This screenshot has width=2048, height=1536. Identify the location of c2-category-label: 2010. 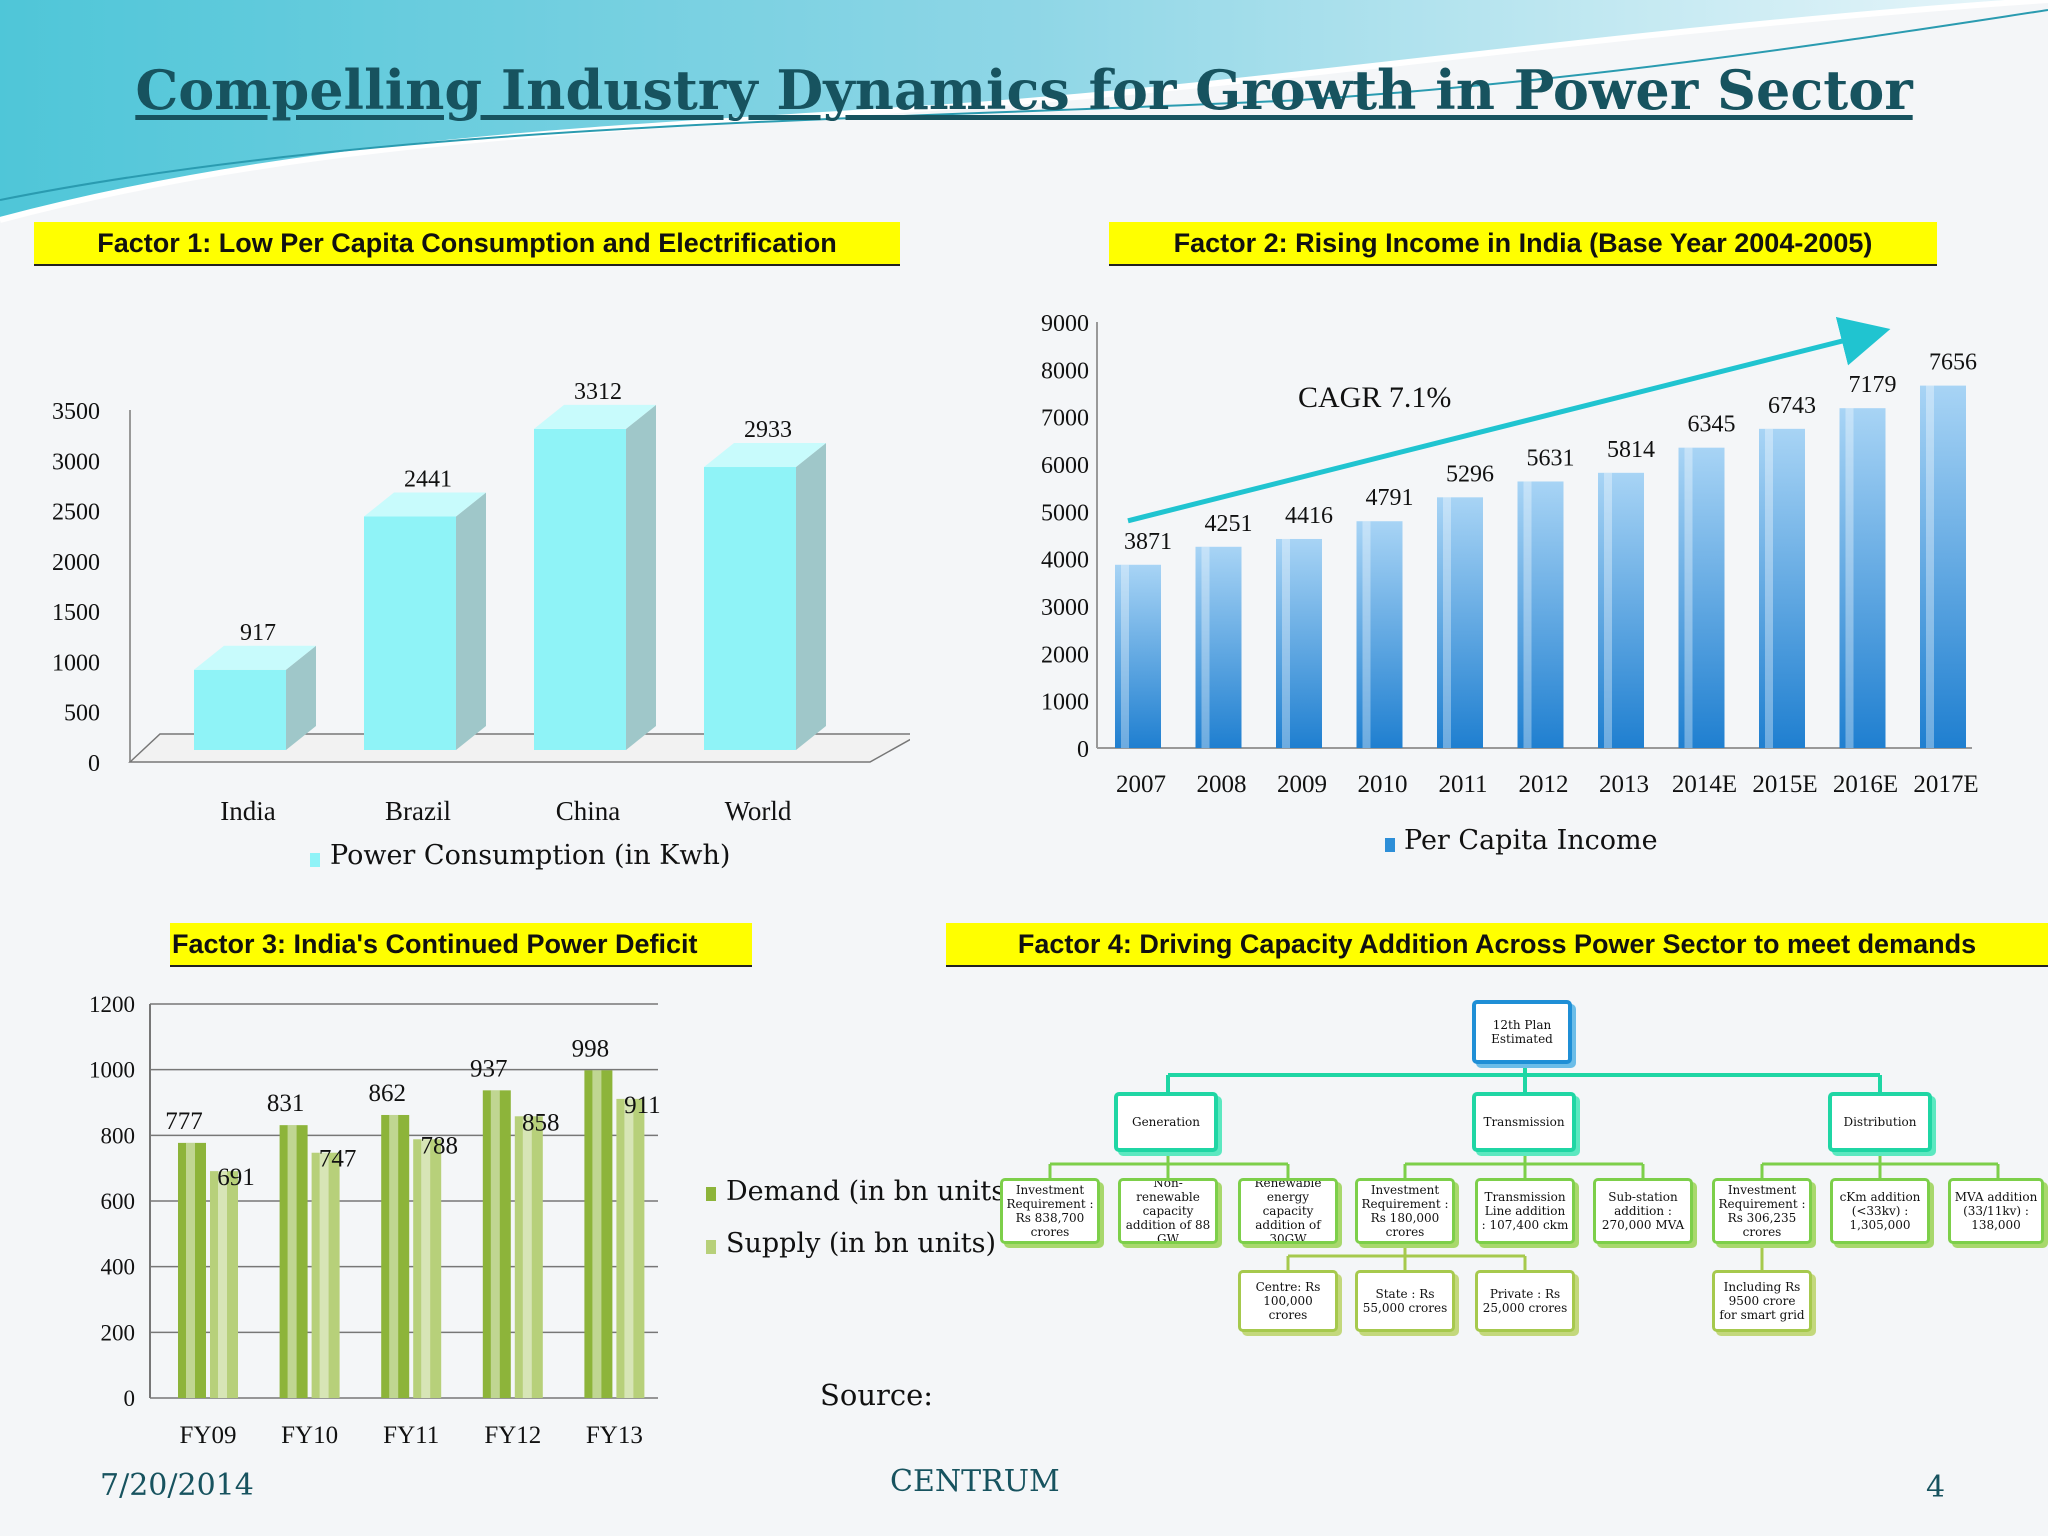
(1383, 784).